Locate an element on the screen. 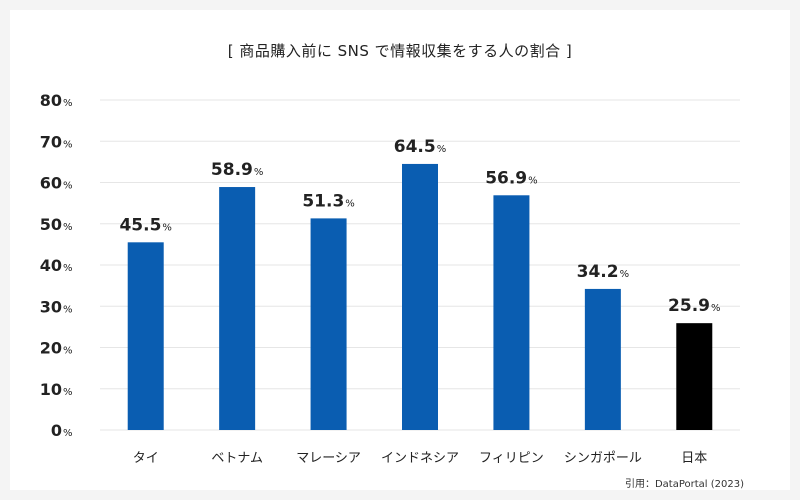 The width and height of the screenshot is (800, 500). x-tick-label: シンガポール is located at coordinates (603, 458).